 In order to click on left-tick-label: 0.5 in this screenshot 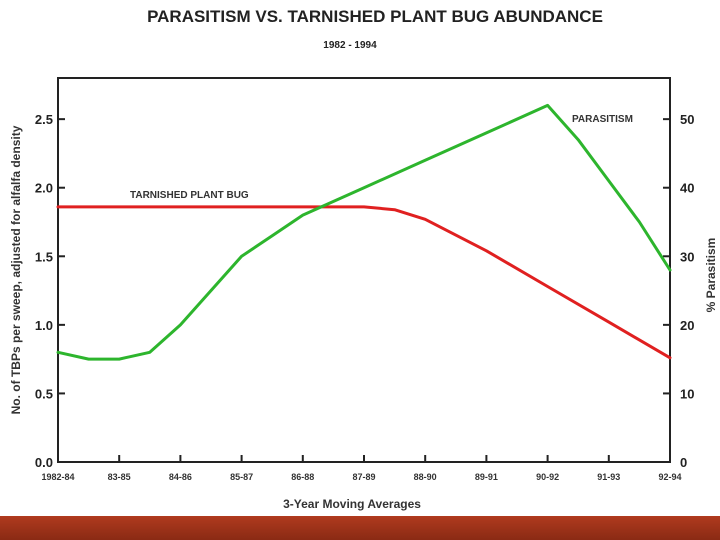, I will do `click(44, 393)`.